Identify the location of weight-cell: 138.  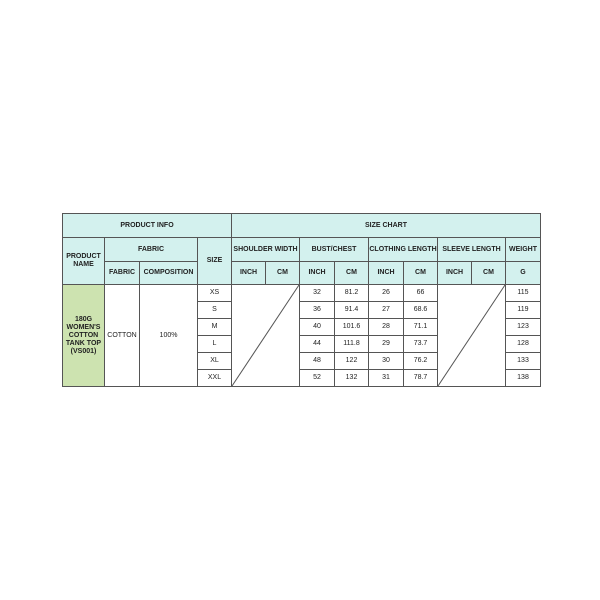
(523, 378).